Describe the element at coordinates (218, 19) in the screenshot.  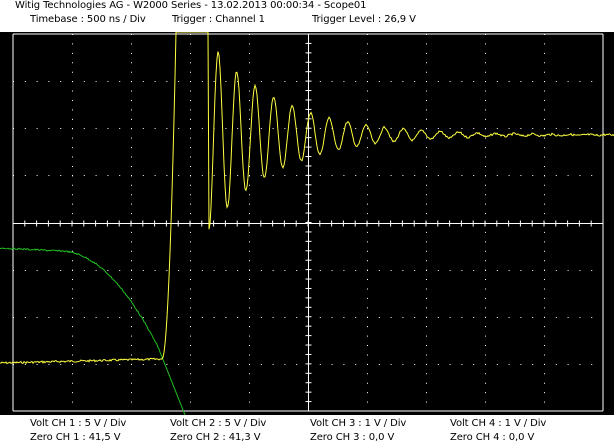
I see `trigger-channel-label: Trigger : Channel 1` at that location.